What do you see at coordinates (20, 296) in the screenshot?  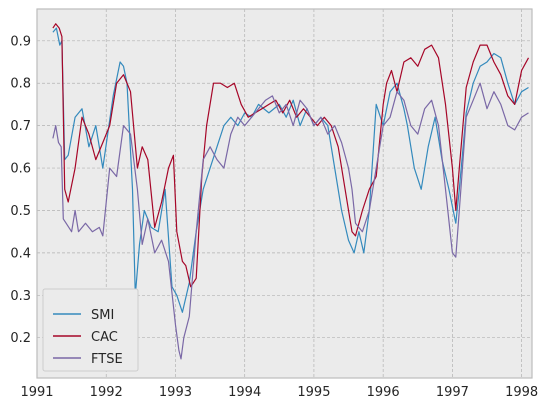 I see `y-tick-label: 0.3` at bounding box center [20, 296].